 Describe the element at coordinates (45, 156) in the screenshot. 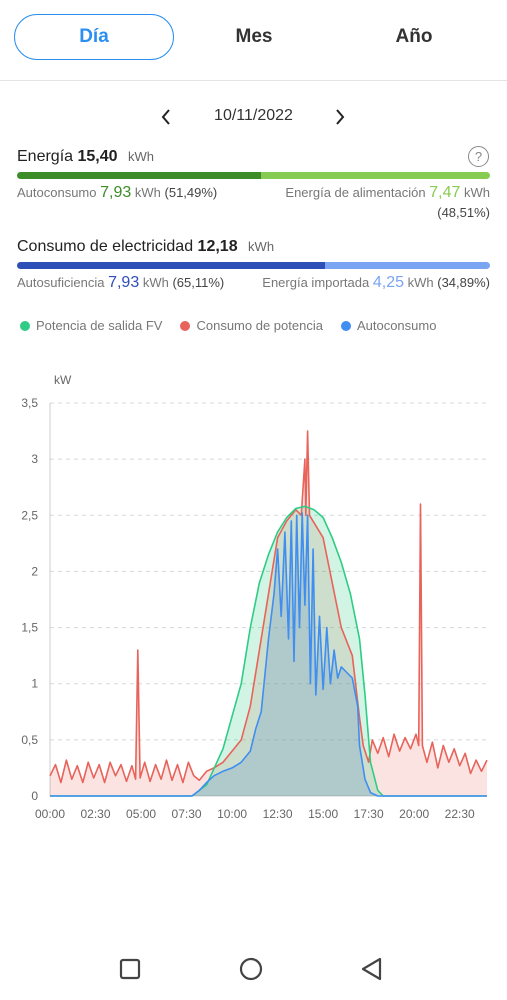

I see `energy-label: Energía` at that location.